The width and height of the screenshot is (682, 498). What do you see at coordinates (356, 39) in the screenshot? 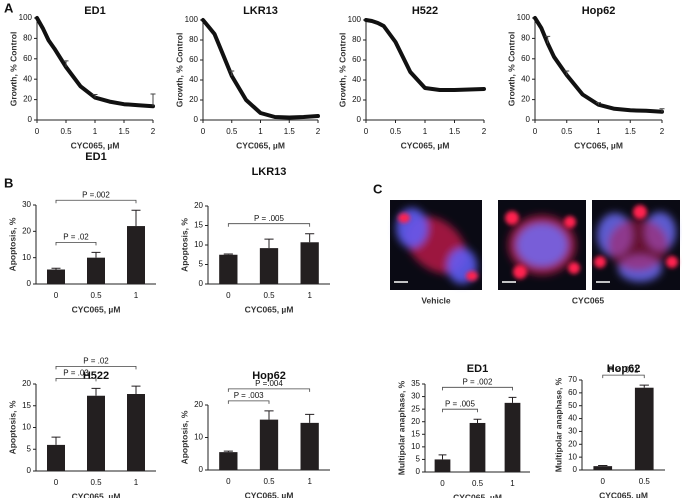
I see `y-tick-label: 80` at bounding box center [356, 39].